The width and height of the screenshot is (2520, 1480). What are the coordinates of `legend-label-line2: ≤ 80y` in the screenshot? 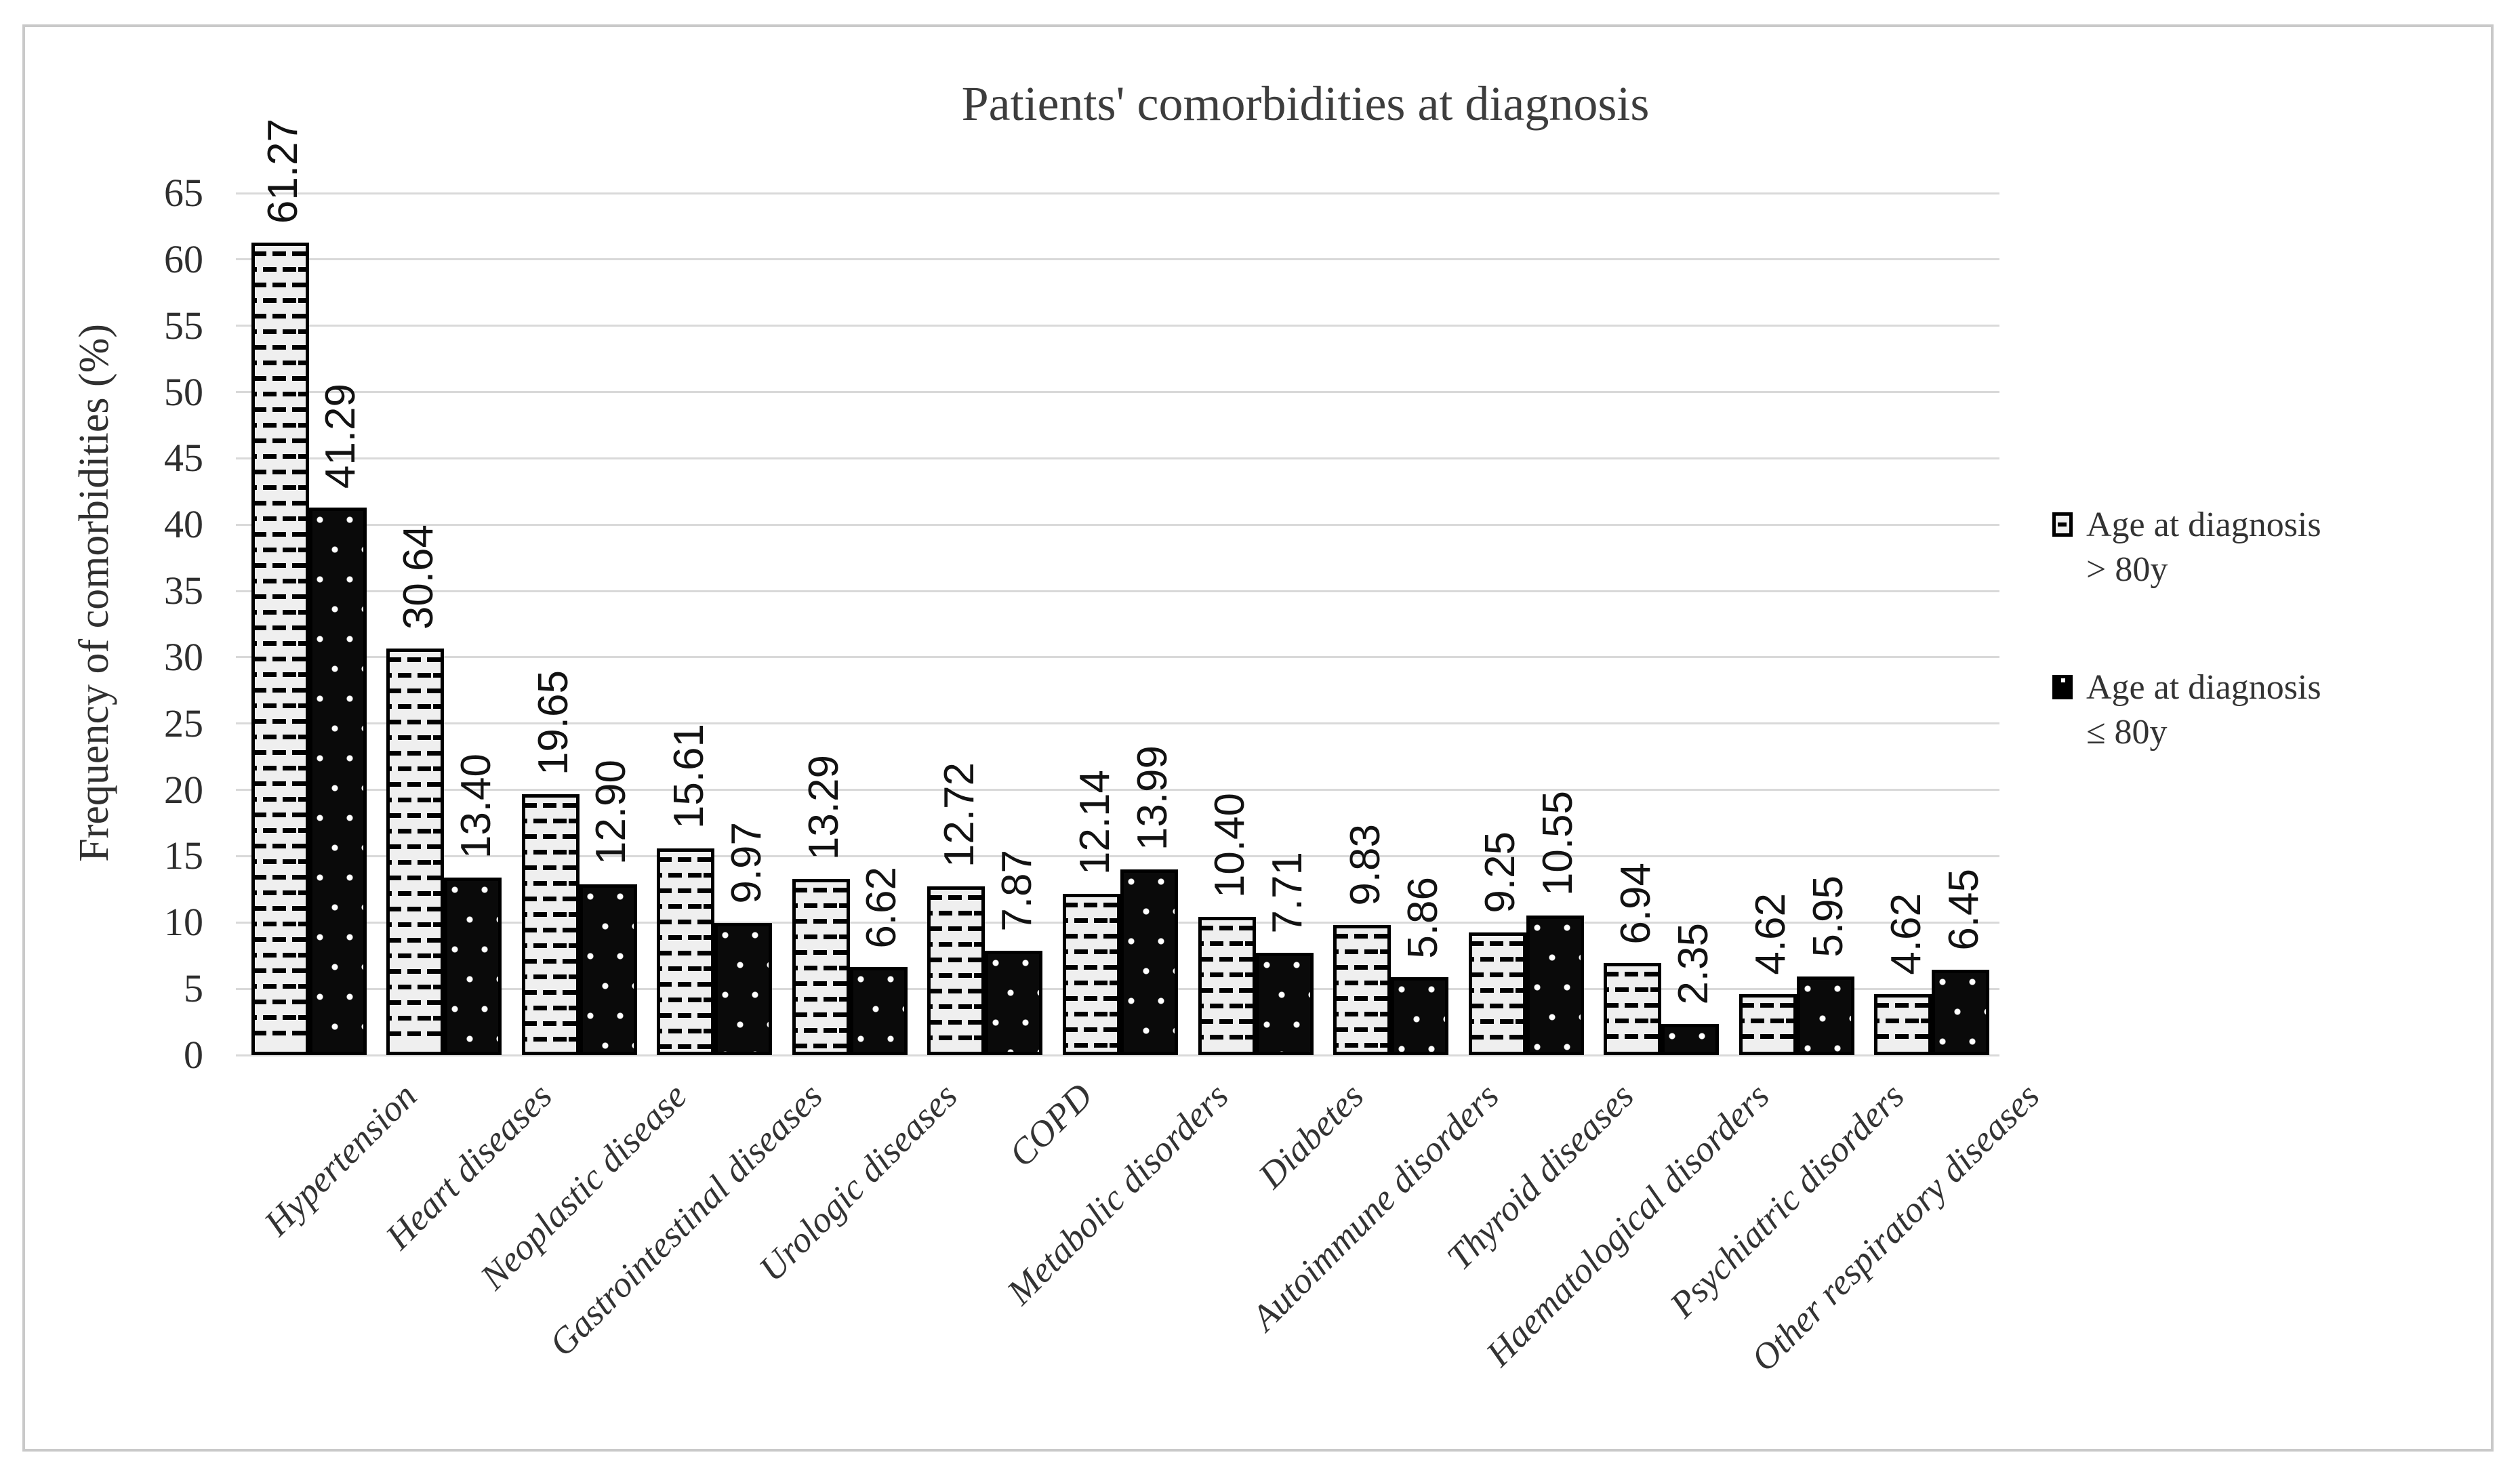 It's located at (2127, 733).